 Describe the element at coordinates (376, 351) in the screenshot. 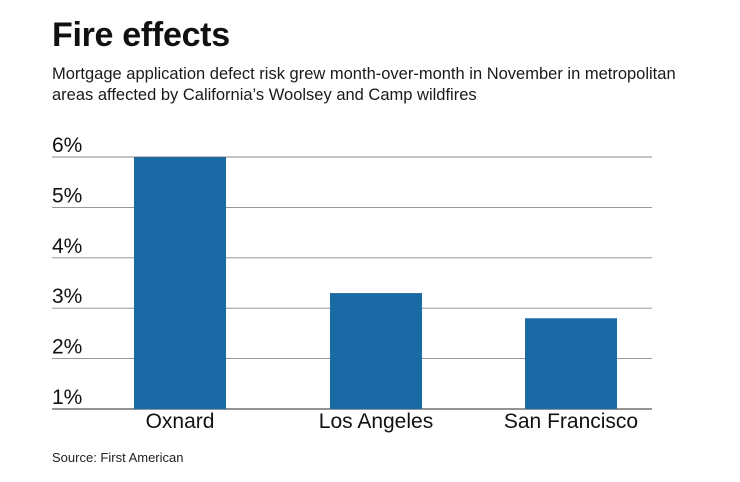

I see `bar-los-angeles` at that location.